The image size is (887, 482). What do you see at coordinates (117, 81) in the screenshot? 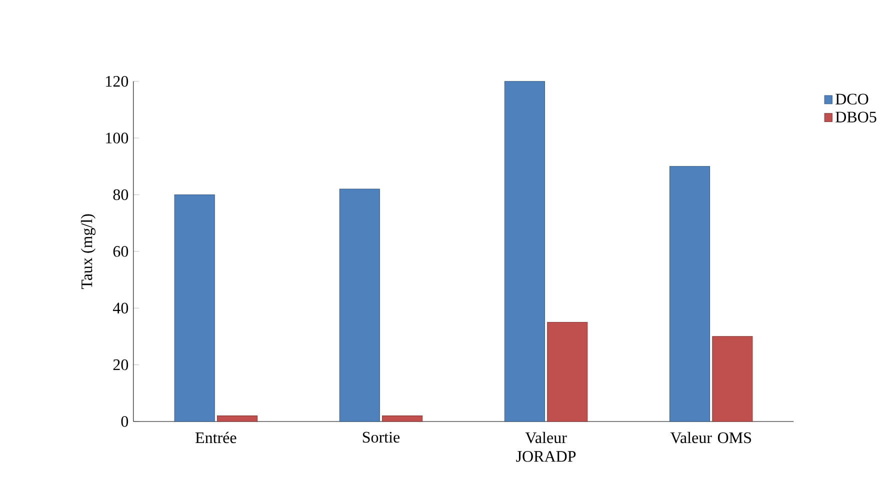
I see `y-tick-label: 120` at bounding box center [117, 81].